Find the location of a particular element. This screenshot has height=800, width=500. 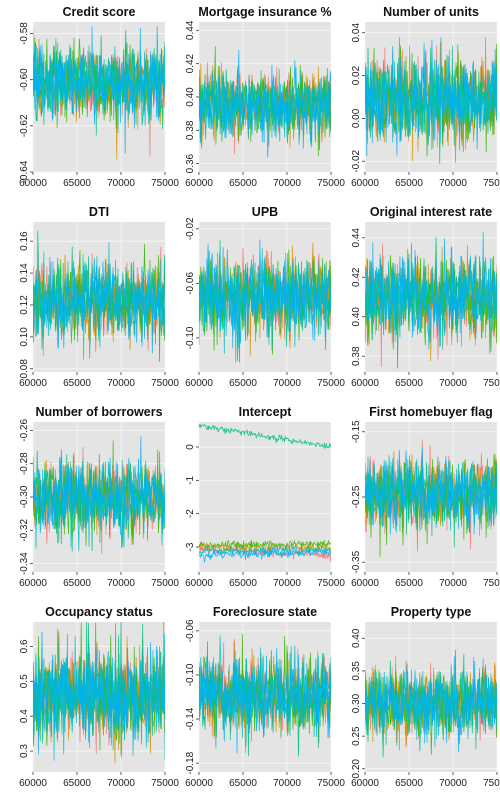

y-tick-label: 0.35 is located at coordinates (356, 671).